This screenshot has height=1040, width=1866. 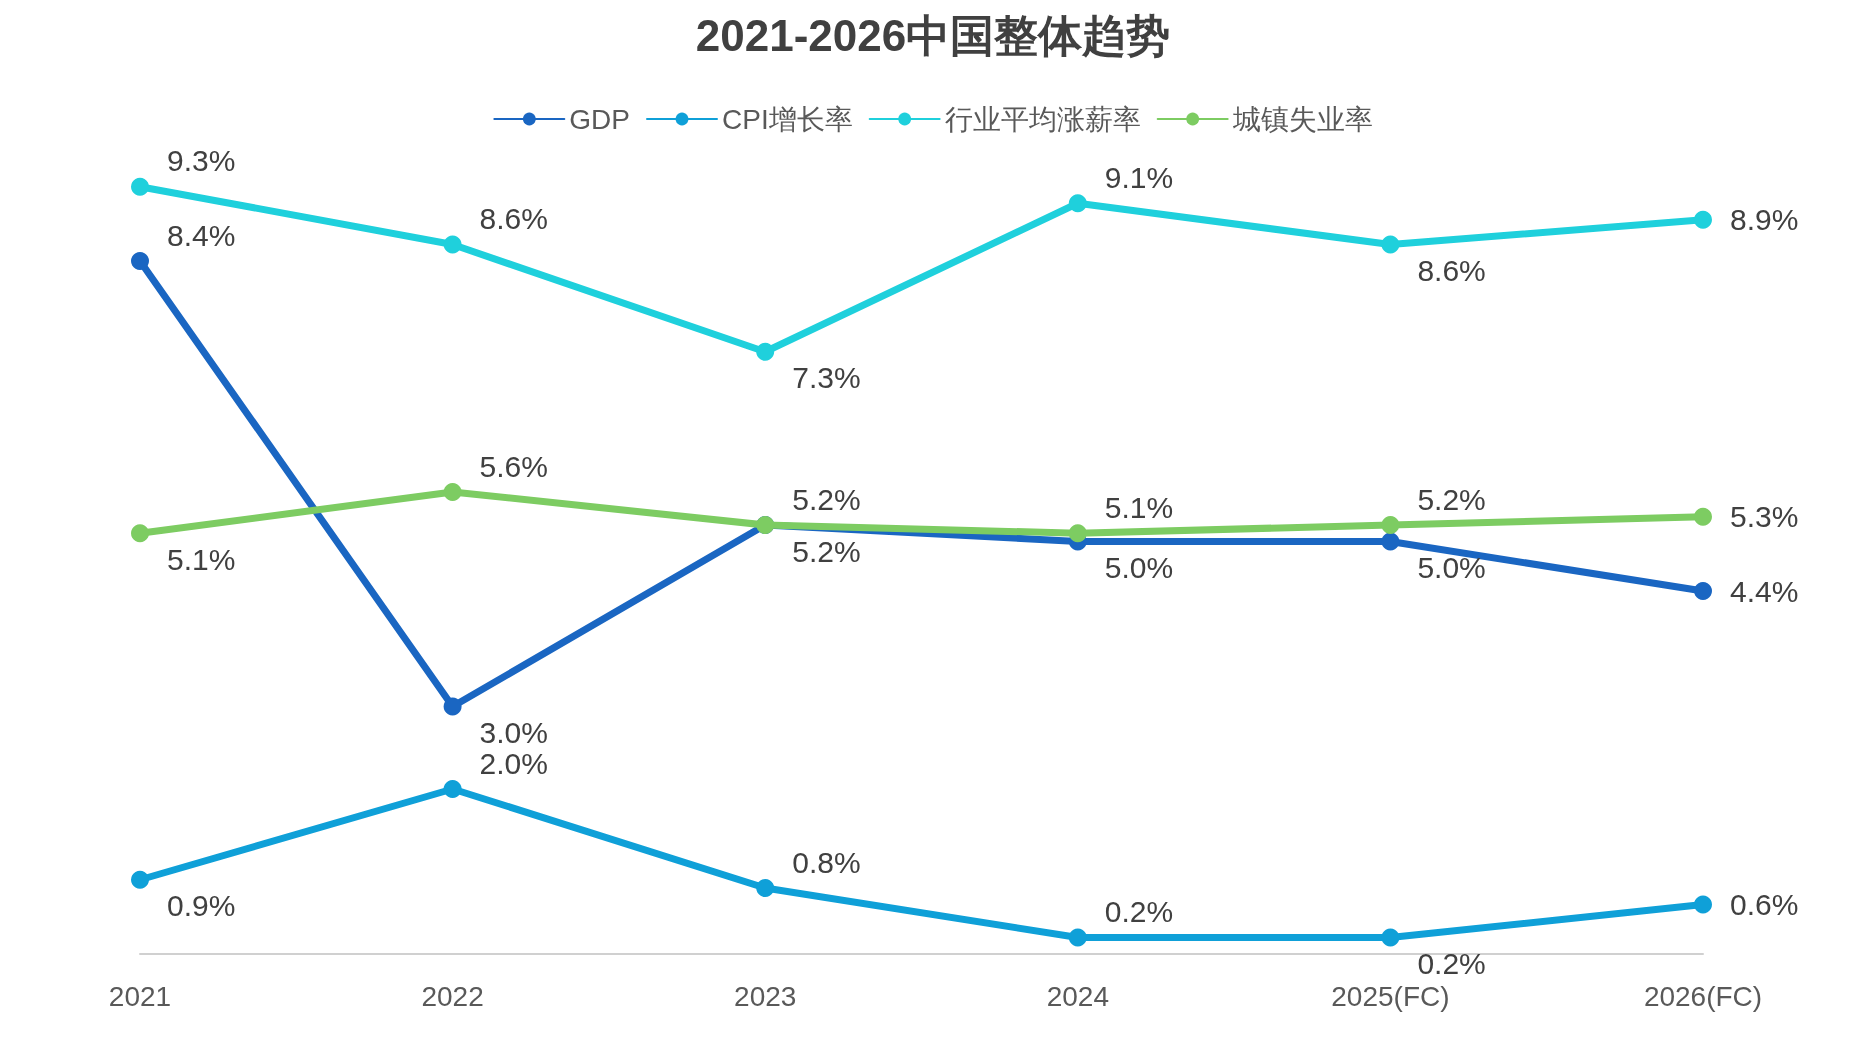 What do you see at coordinates (1042, 119) in the screenshot?
I see `legend-label: 行业平均涨薪率` at bounding box center [1042, 119].